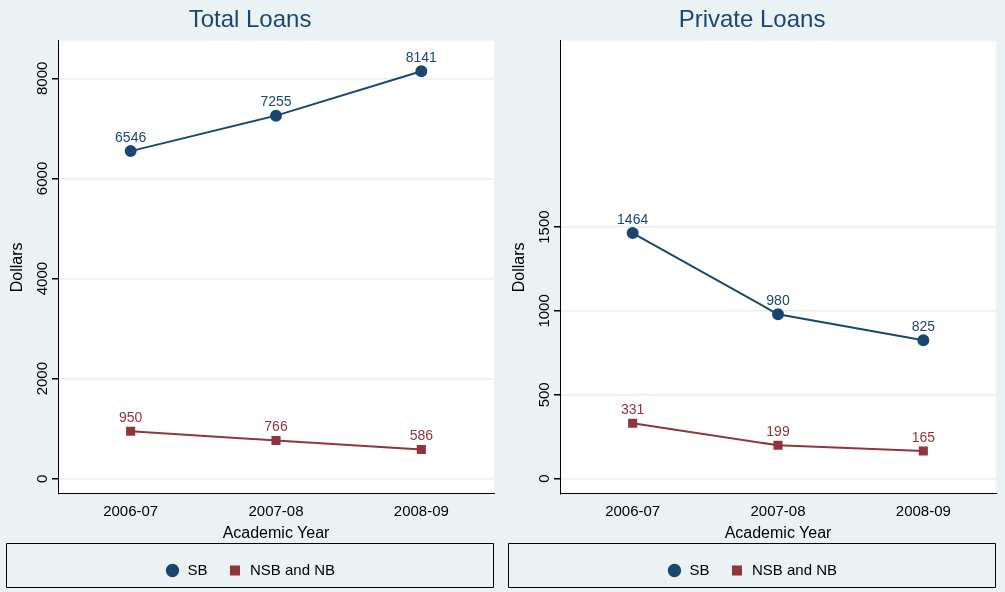  I want to click on y-tick-label: 1500, so click(543, 227).